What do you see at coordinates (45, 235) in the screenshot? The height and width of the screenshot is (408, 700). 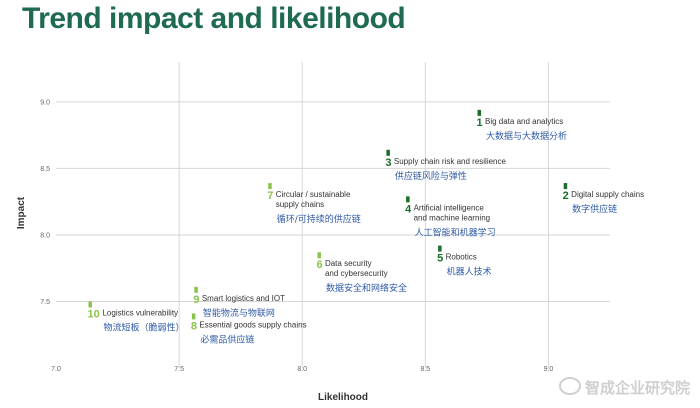 I see `y-tick-label: 8.0` at bounding box center [45, 235].